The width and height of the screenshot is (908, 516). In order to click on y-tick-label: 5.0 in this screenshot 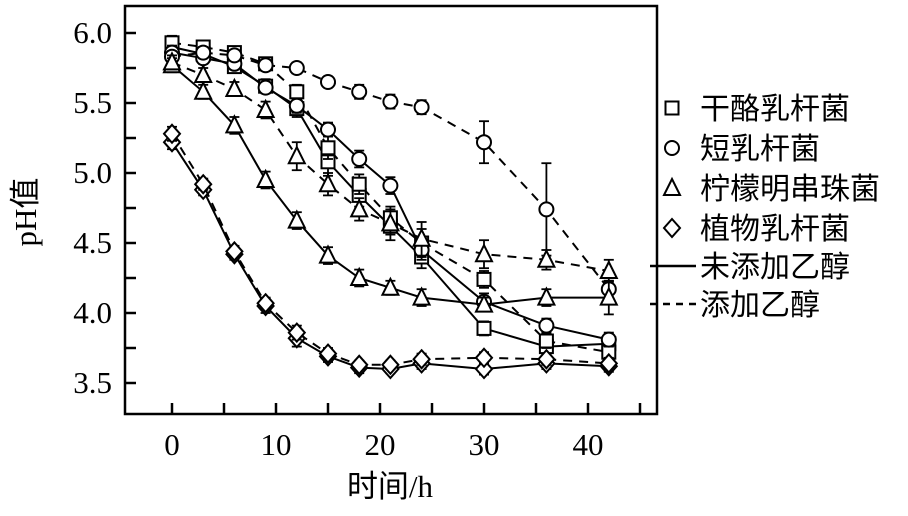, I will do `click(92, 172)`.